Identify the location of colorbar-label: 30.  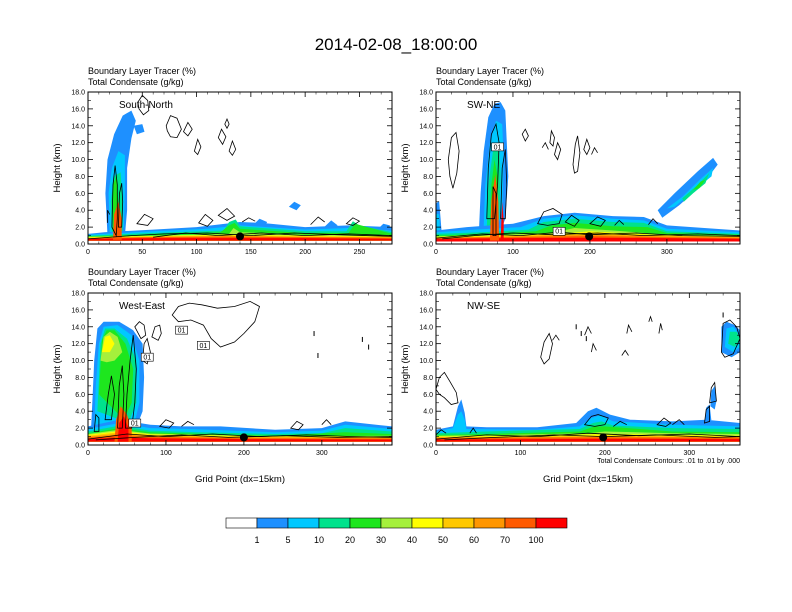
(381, 540).